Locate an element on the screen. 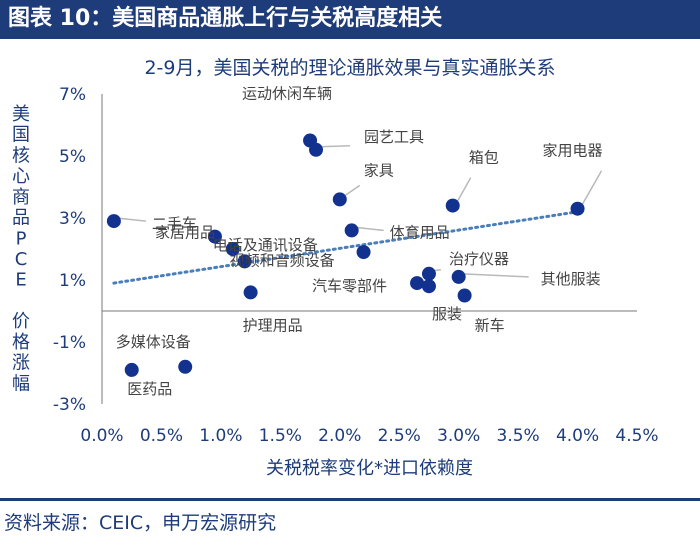 The width and height of the screenshot is (700, 545). point-label: 治疗仪器 is located at coordinates (479, 259).